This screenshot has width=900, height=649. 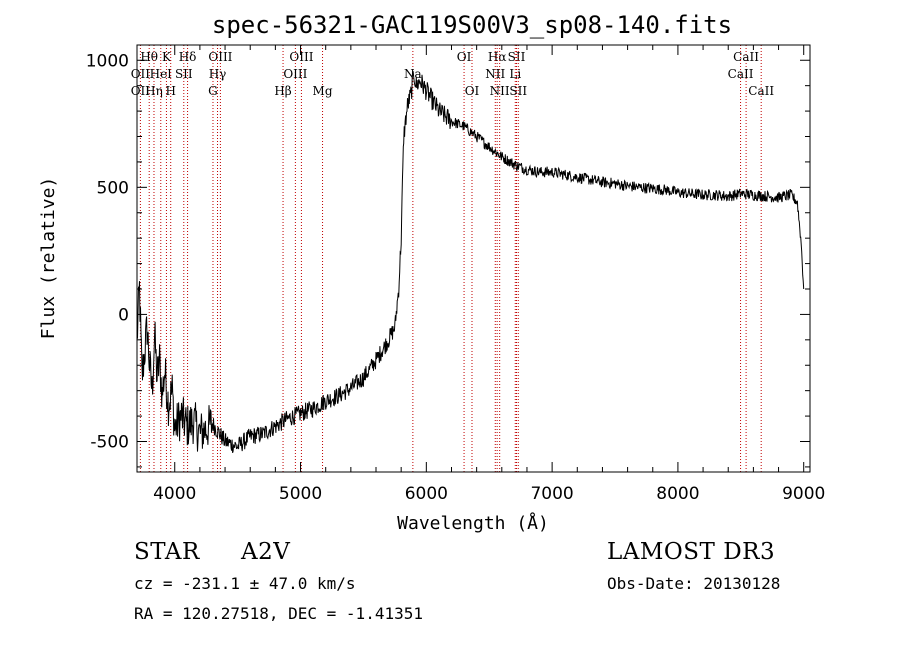 I want to click on x-tick-label: 4000, so click(x=174, y=494).